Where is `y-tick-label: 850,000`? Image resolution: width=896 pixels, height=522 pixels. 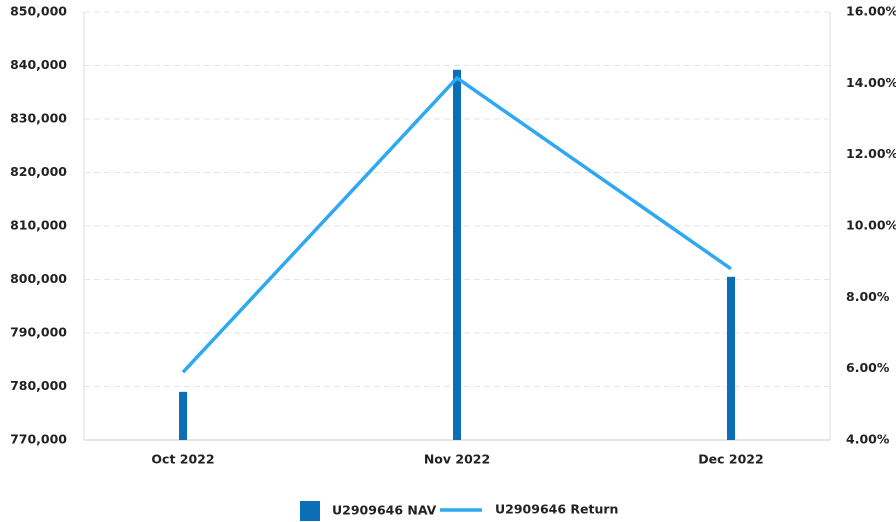
y-tick-label: 850,000 is located at coordinates (38, 11).